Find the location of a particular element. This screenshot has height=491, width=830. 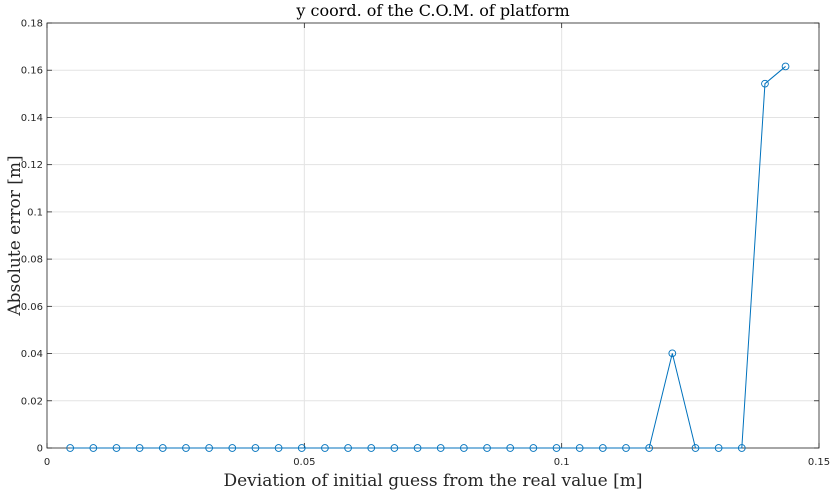

y-tick-label: 0.18 is located at coordinates (32, 24).